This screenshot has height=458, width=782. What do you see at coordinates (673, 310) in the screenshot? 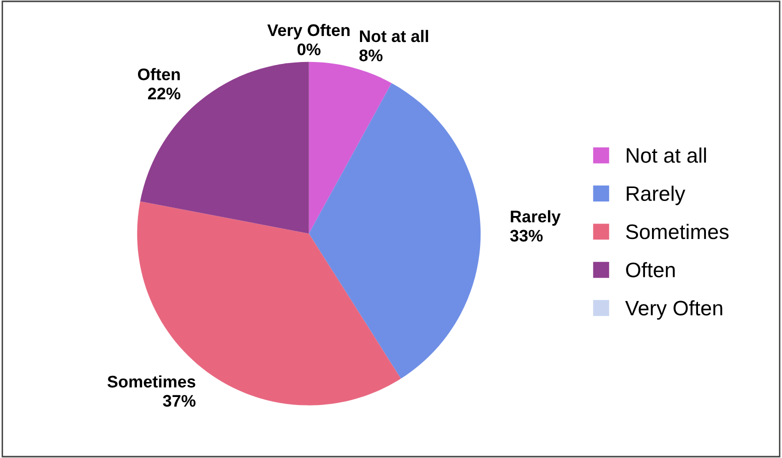
I see `legend-label: Very Often` at bounding box center [673, 310].